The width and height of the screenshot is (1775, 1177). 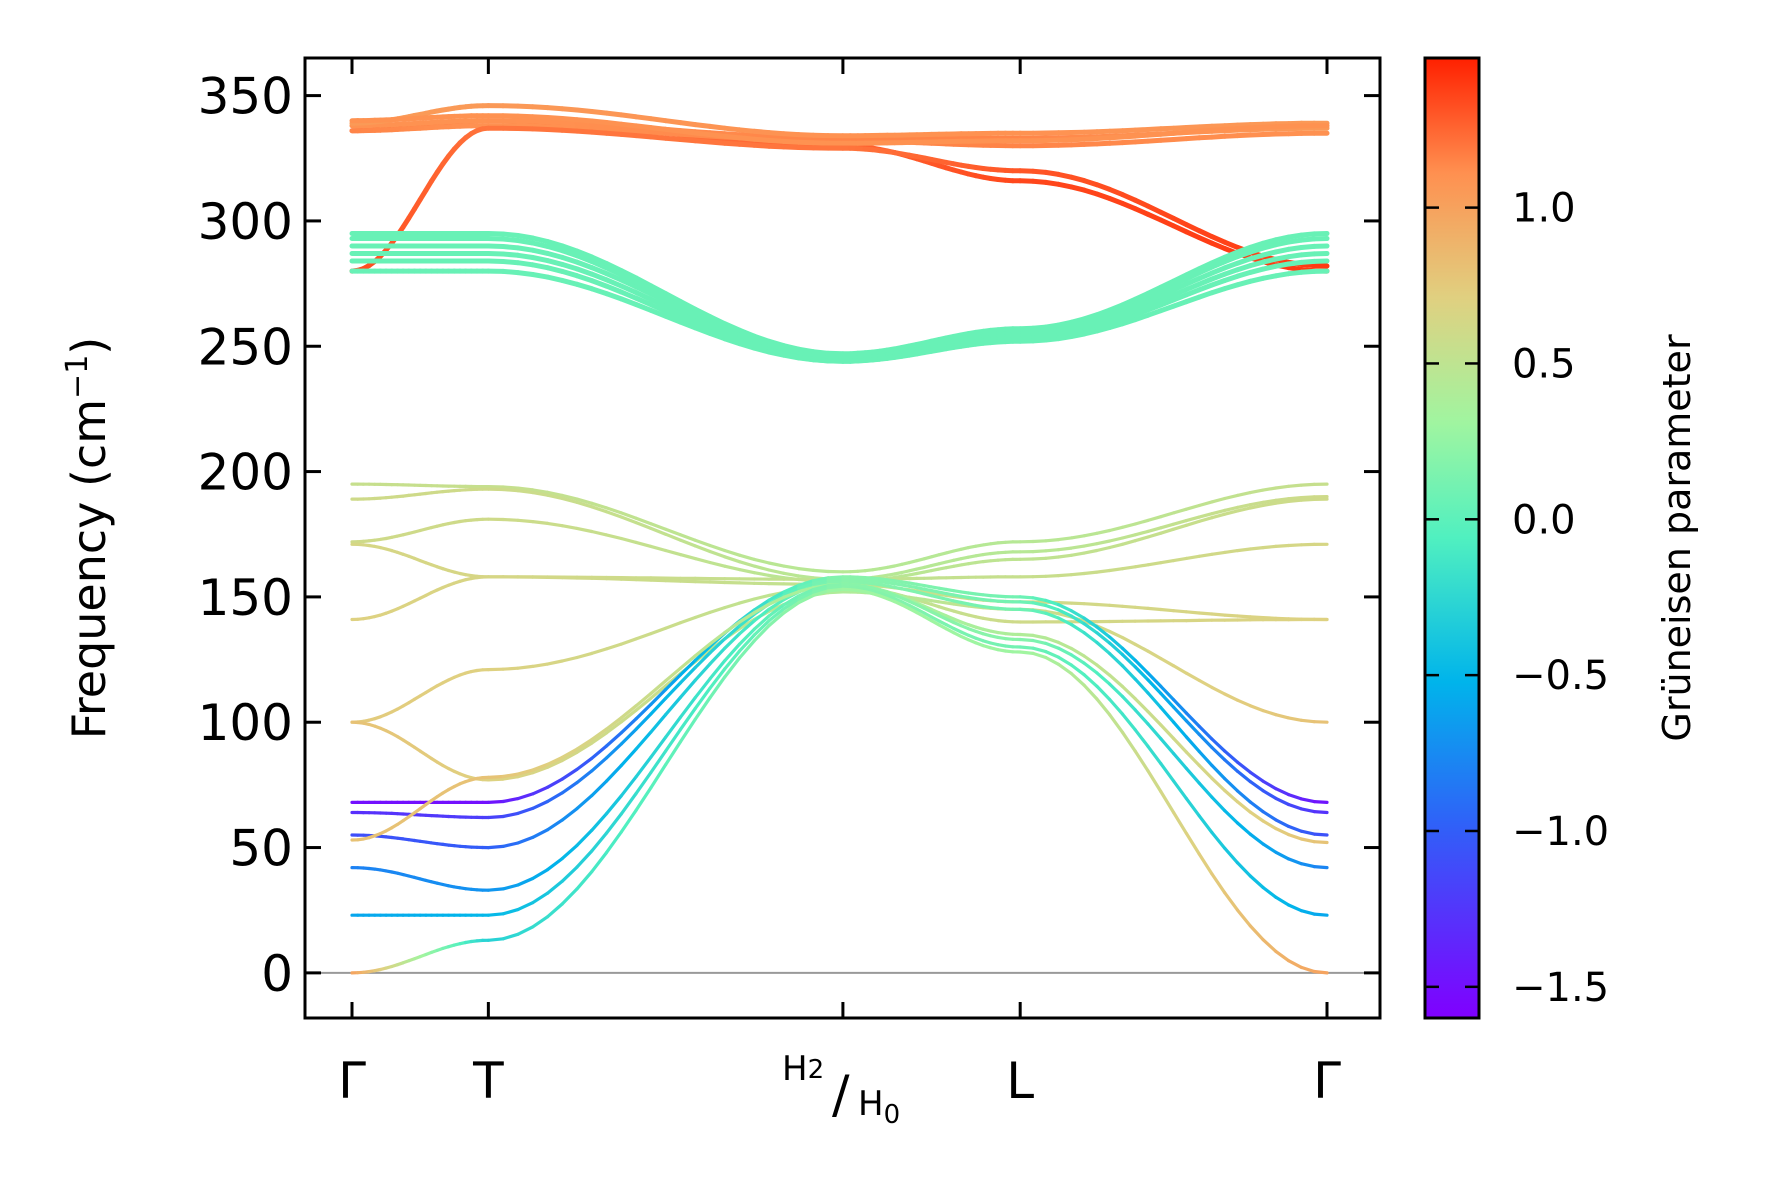 I want to click on svg-text: H2, so click(x=803, y=1069).